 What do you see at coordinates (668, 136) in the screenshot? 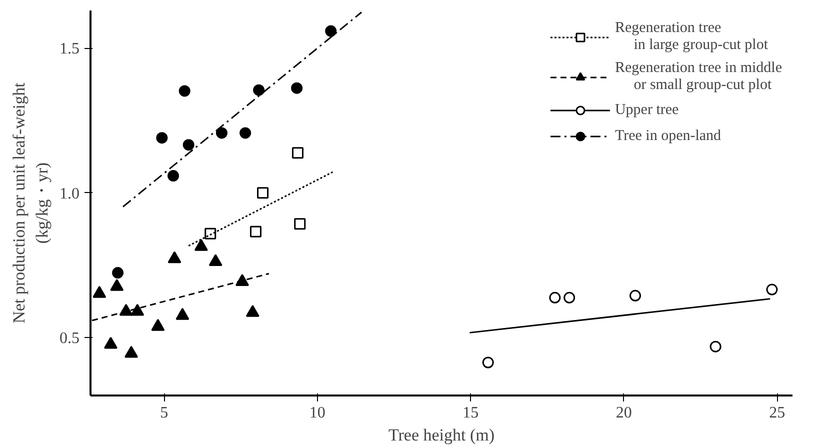
I see `legend-label: Tree in open-land` at bounding box center [668, 136].